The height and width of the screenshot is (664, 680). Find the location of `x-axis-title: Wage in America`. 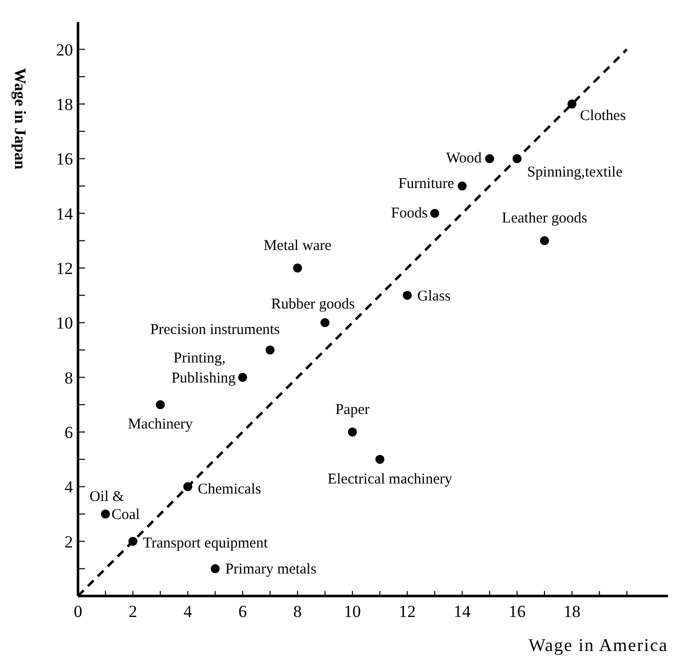

x-axis-title: Wage in America is located at coordinates (598, 645).